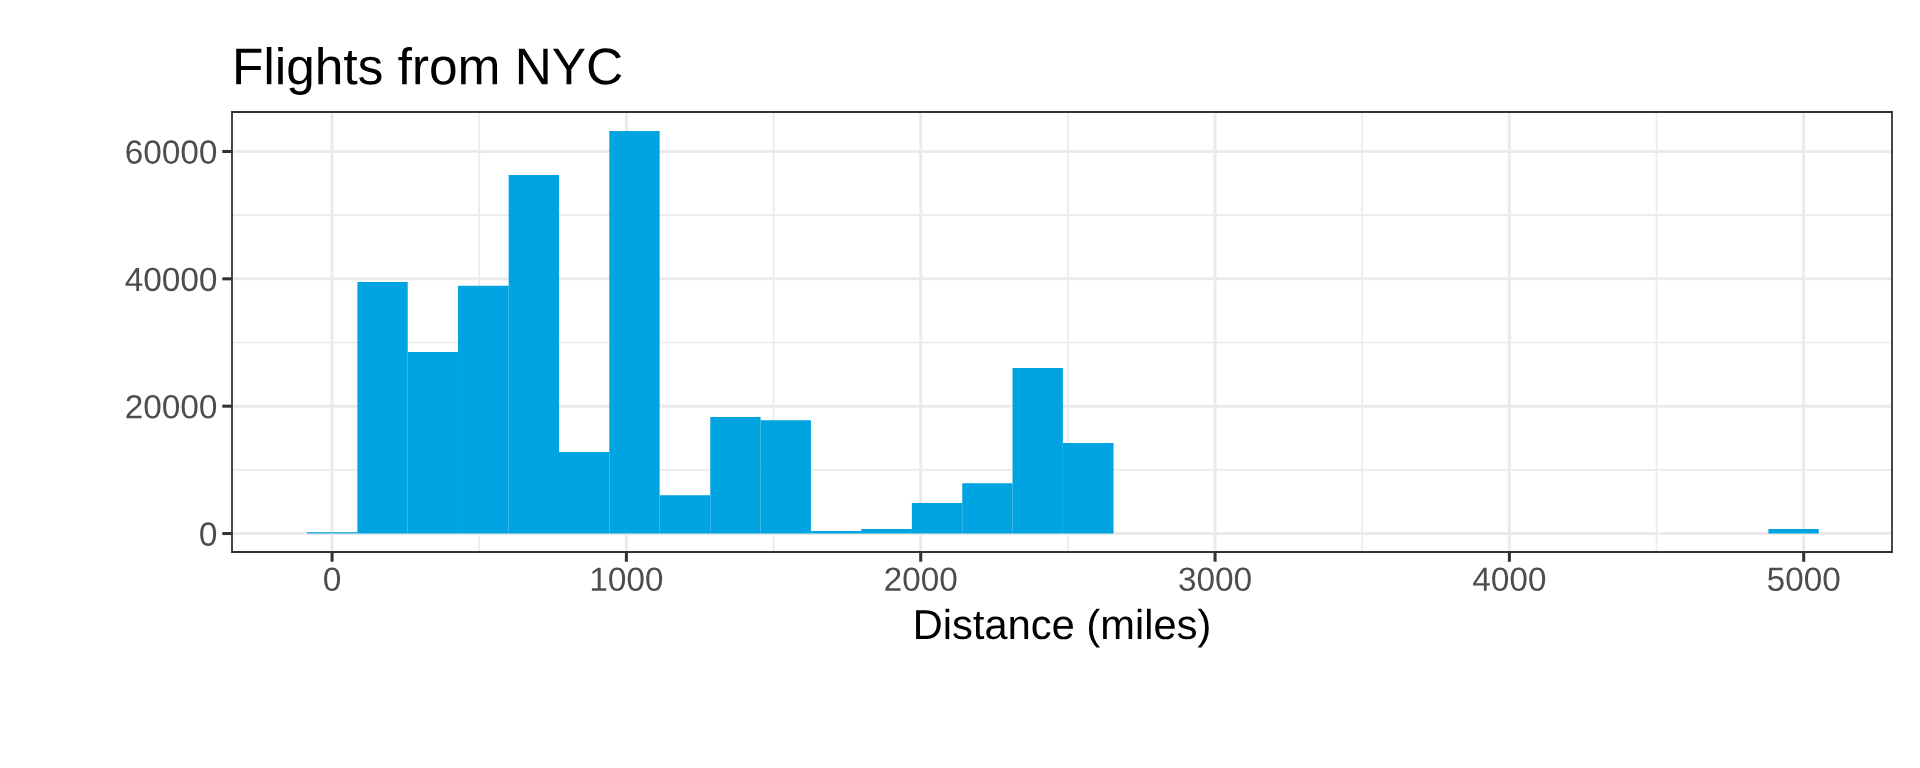 Image resolution: width=1920 pixels, height=768 pixels. Describe the element at coordinates (1803, 579) in the screenshot. I see `x-tick-label: 5000` at that location.